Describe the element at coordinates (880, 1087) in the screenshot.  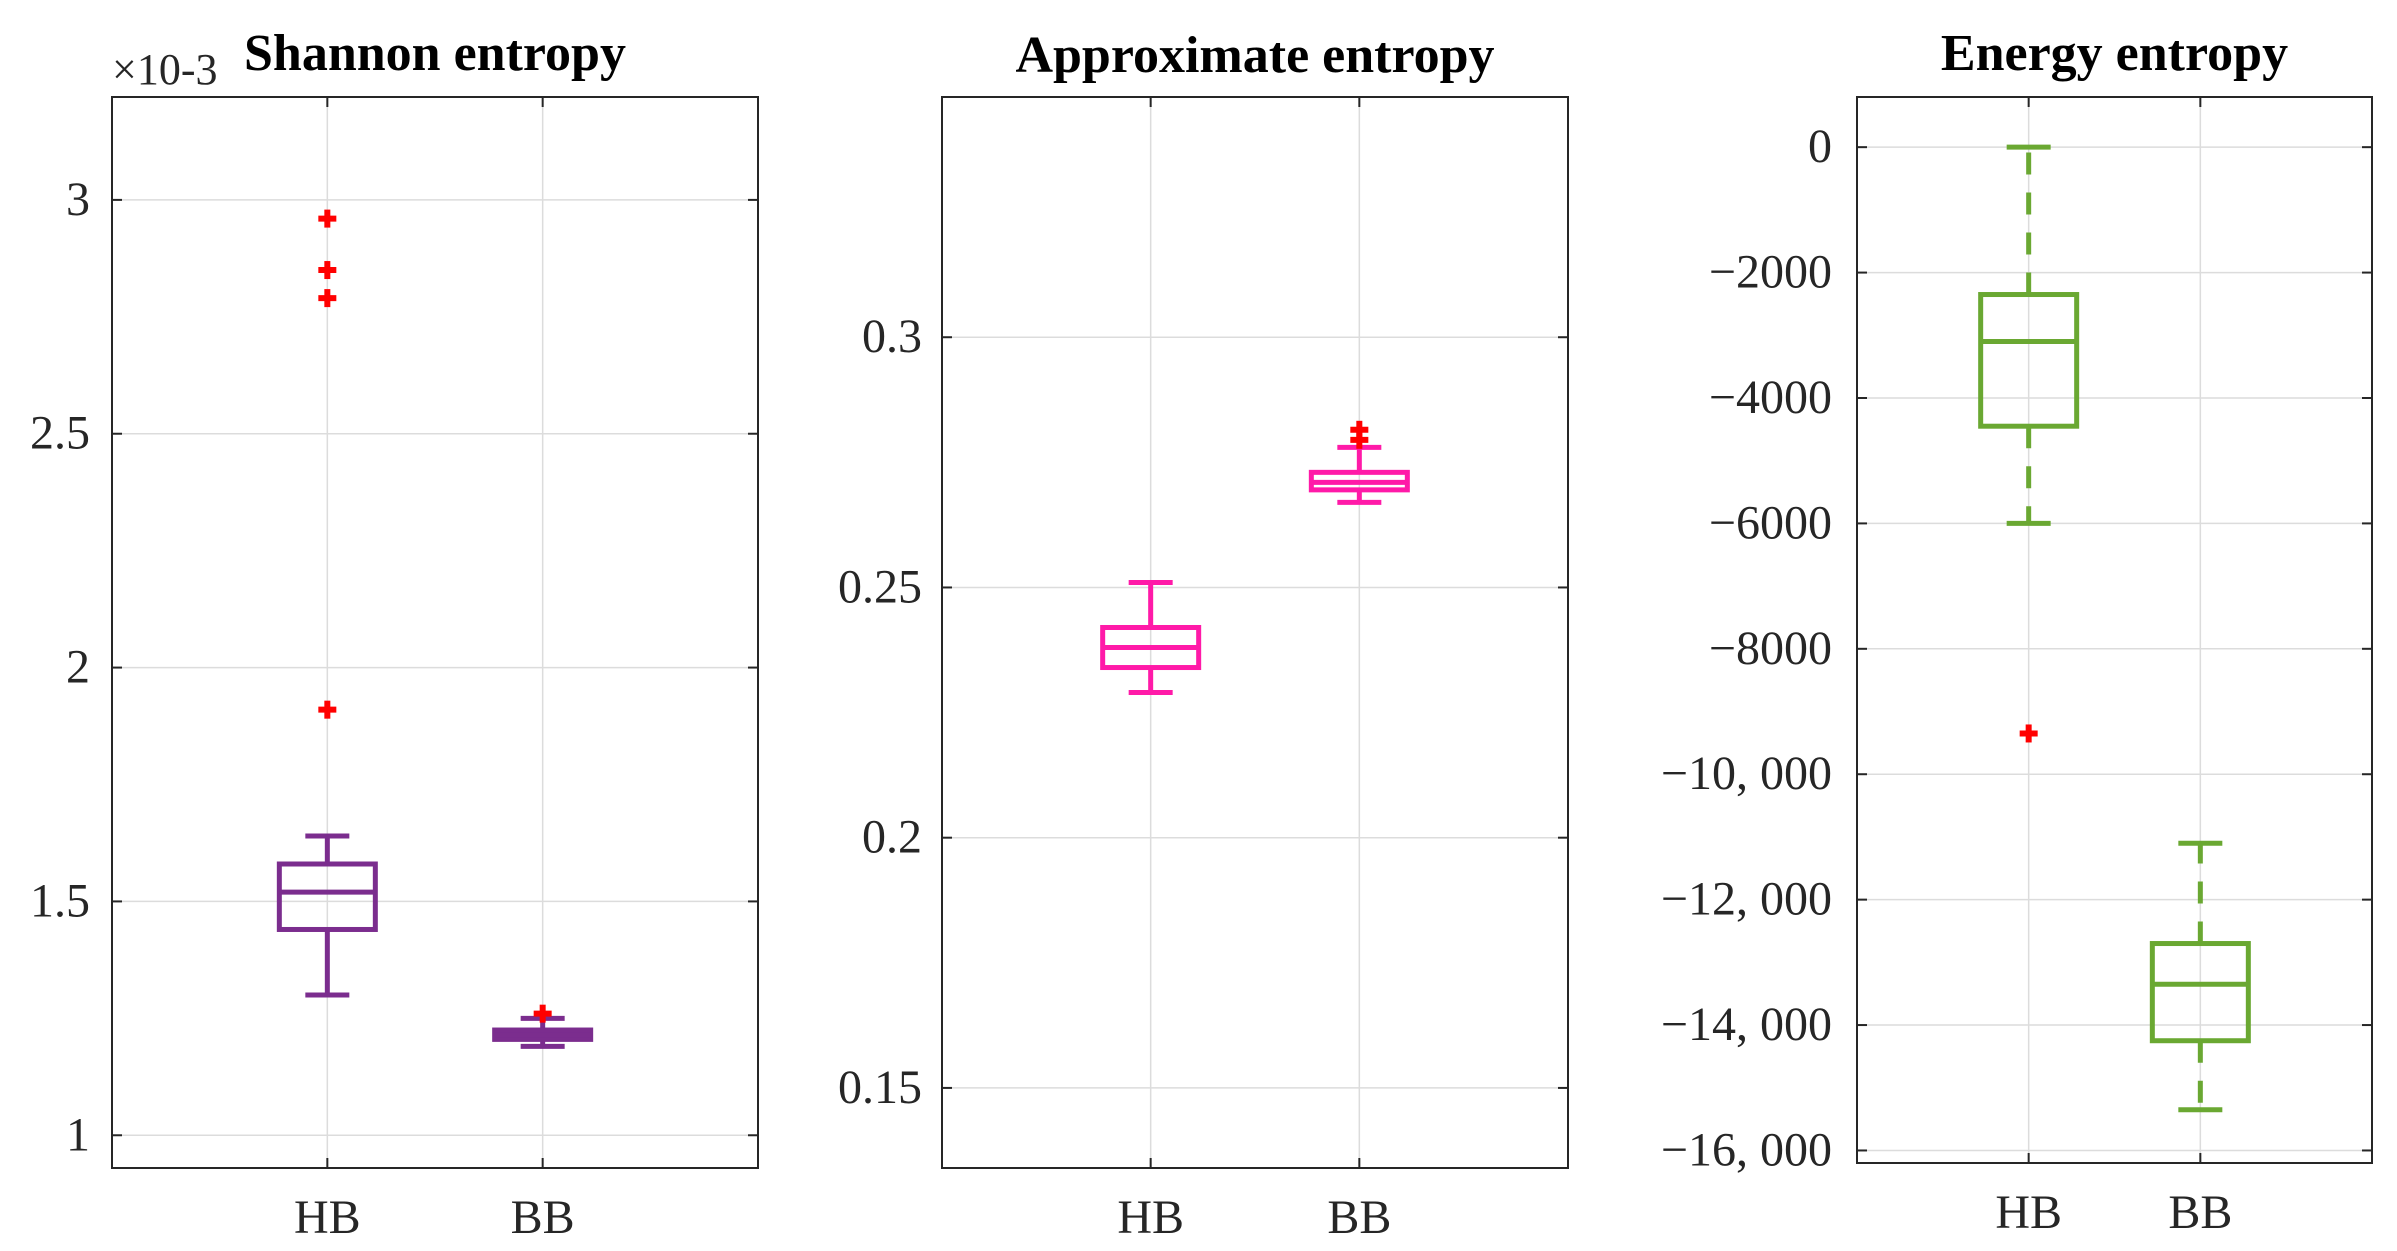
I see `y-tick-label: 0.15` at that location.